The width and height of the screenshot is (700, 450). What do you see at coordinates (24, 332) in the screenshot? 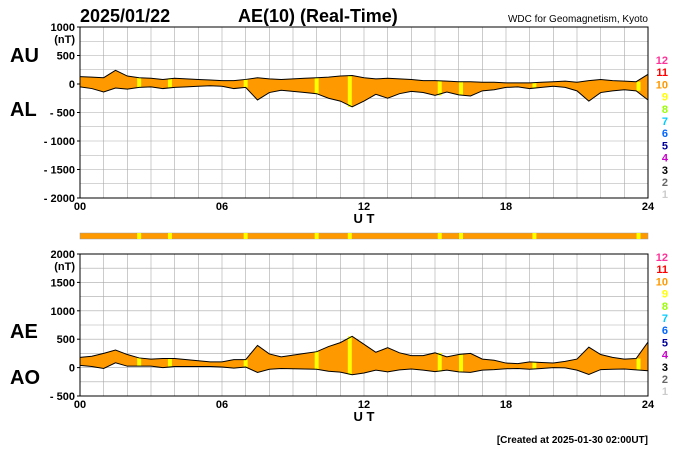
I see `series-side-label-ae: AE` at bounding box center [24, 332].